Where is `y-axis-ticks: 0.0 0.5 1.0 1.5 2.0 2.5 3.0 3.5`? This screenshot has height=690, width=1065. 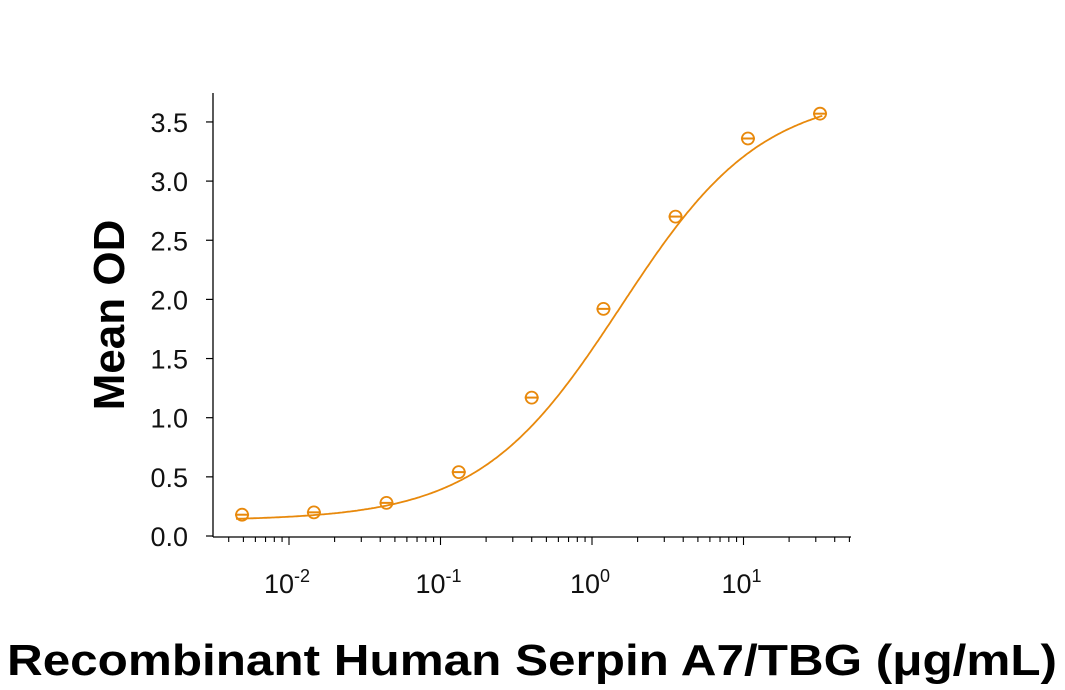 y-axis-ticks: 0.0 0.5 1.0 1.5 2.0 2.5 3.0 3.5 is located at coordinates (181, 330).